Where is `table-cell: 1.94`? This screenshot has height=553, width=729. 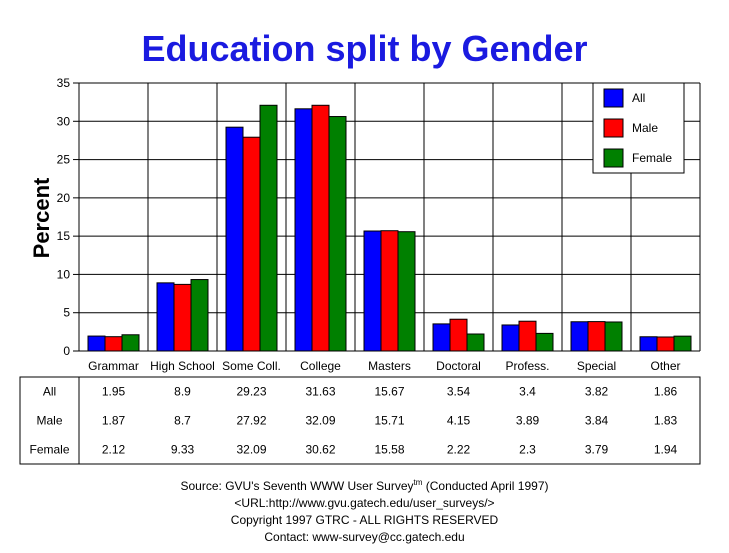
table-cell: 1.94 is located at coordinates (666, 450).